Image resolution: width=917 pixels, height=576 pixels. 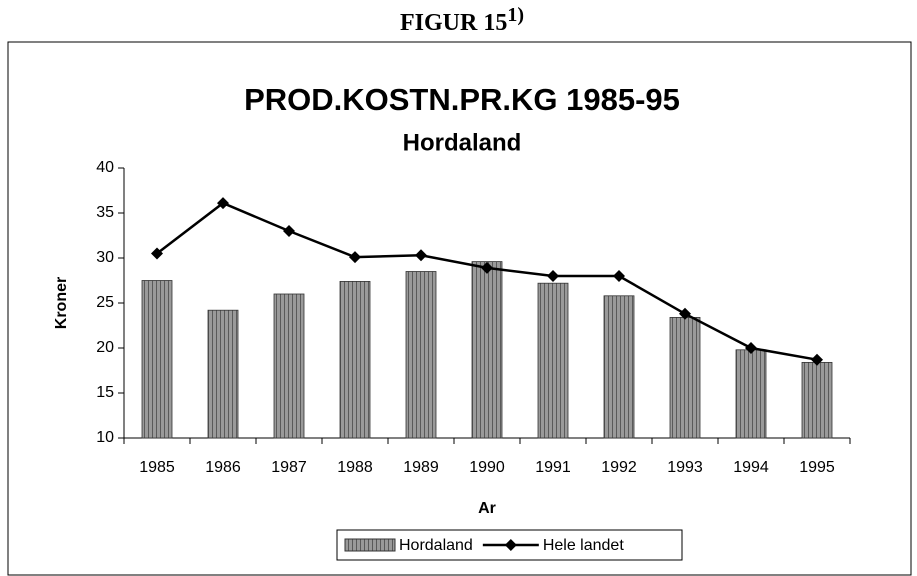 What do you see at coordinates (370, 545) in the screenshot?
I see `legend-swatch` at bounding box center [370, 545].